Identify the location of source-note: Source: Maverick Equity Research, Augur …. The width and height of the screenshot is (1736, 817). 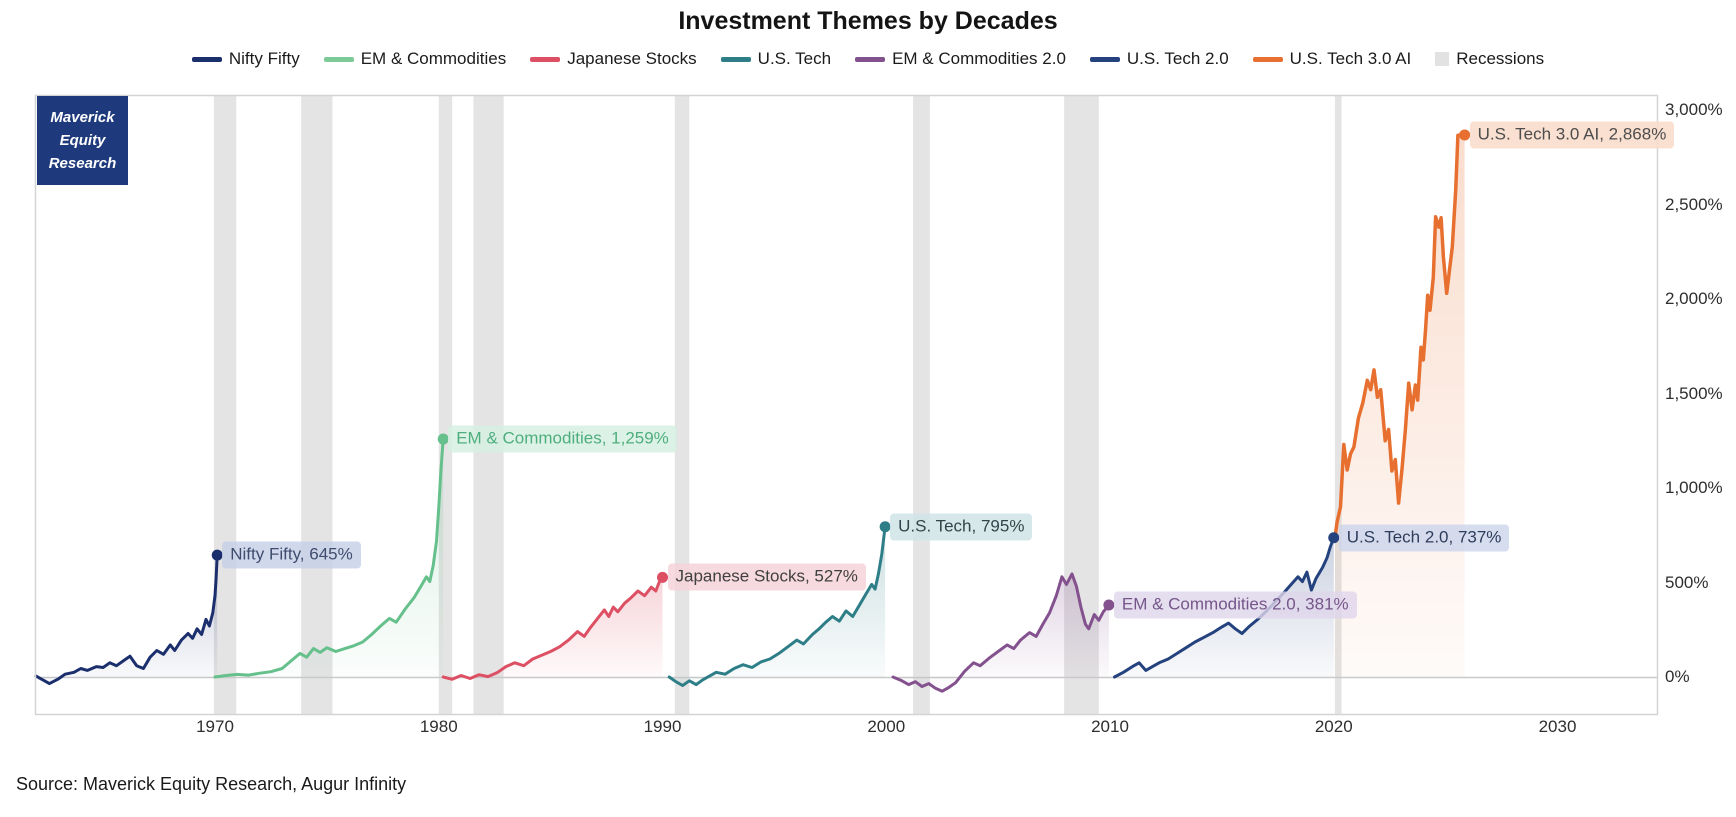
(211, 784).